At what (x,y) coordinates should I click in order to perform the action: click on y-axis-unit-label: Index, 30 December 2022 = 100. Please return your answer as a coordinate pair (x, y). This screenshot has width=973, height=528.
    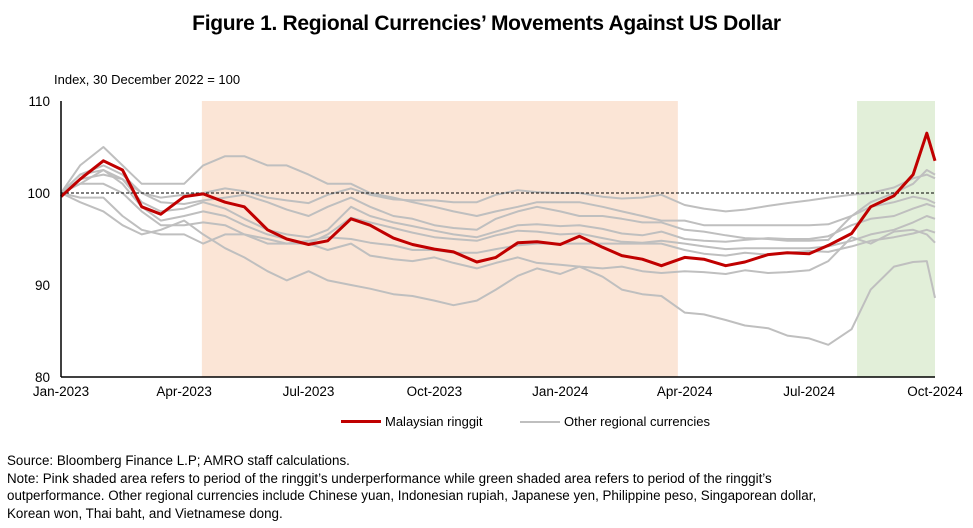
    Looking at the image, I should click on (147, 79).